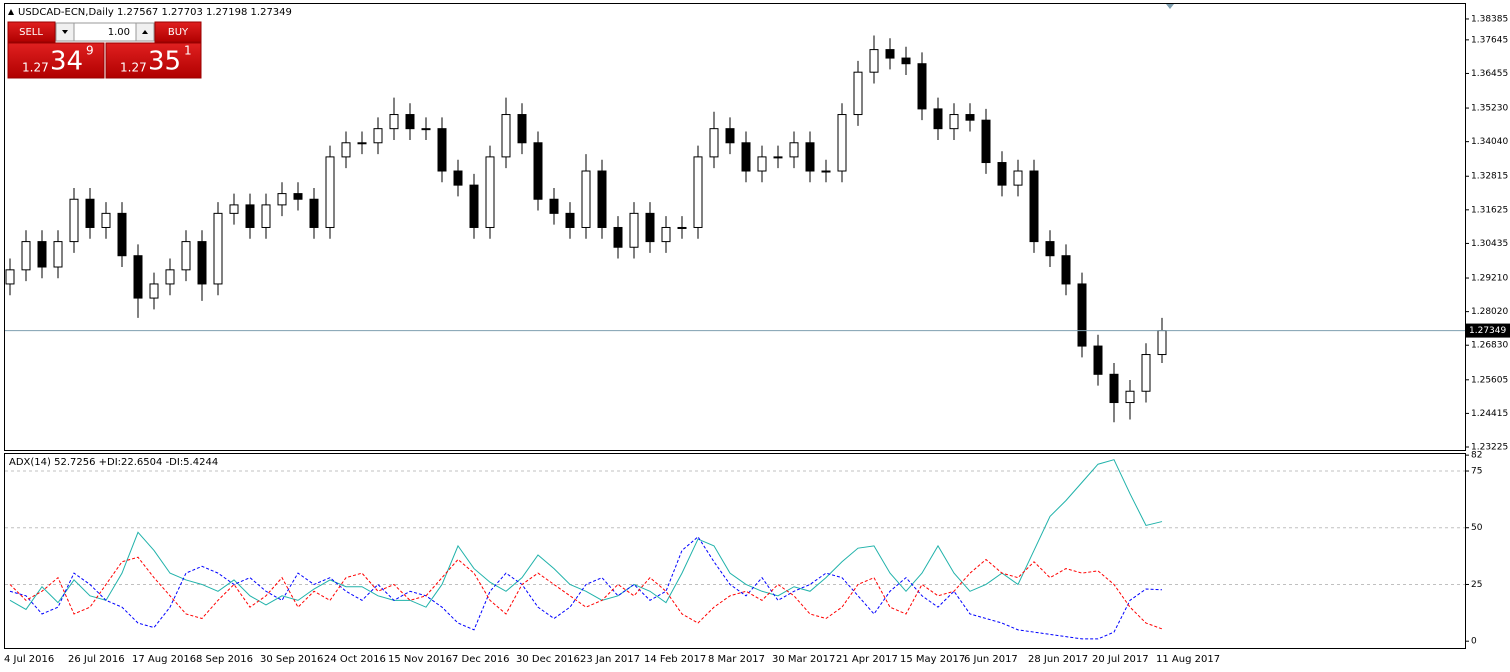  I want to click on x-tick-label: 30 Sep 2016, so click(291, 659).